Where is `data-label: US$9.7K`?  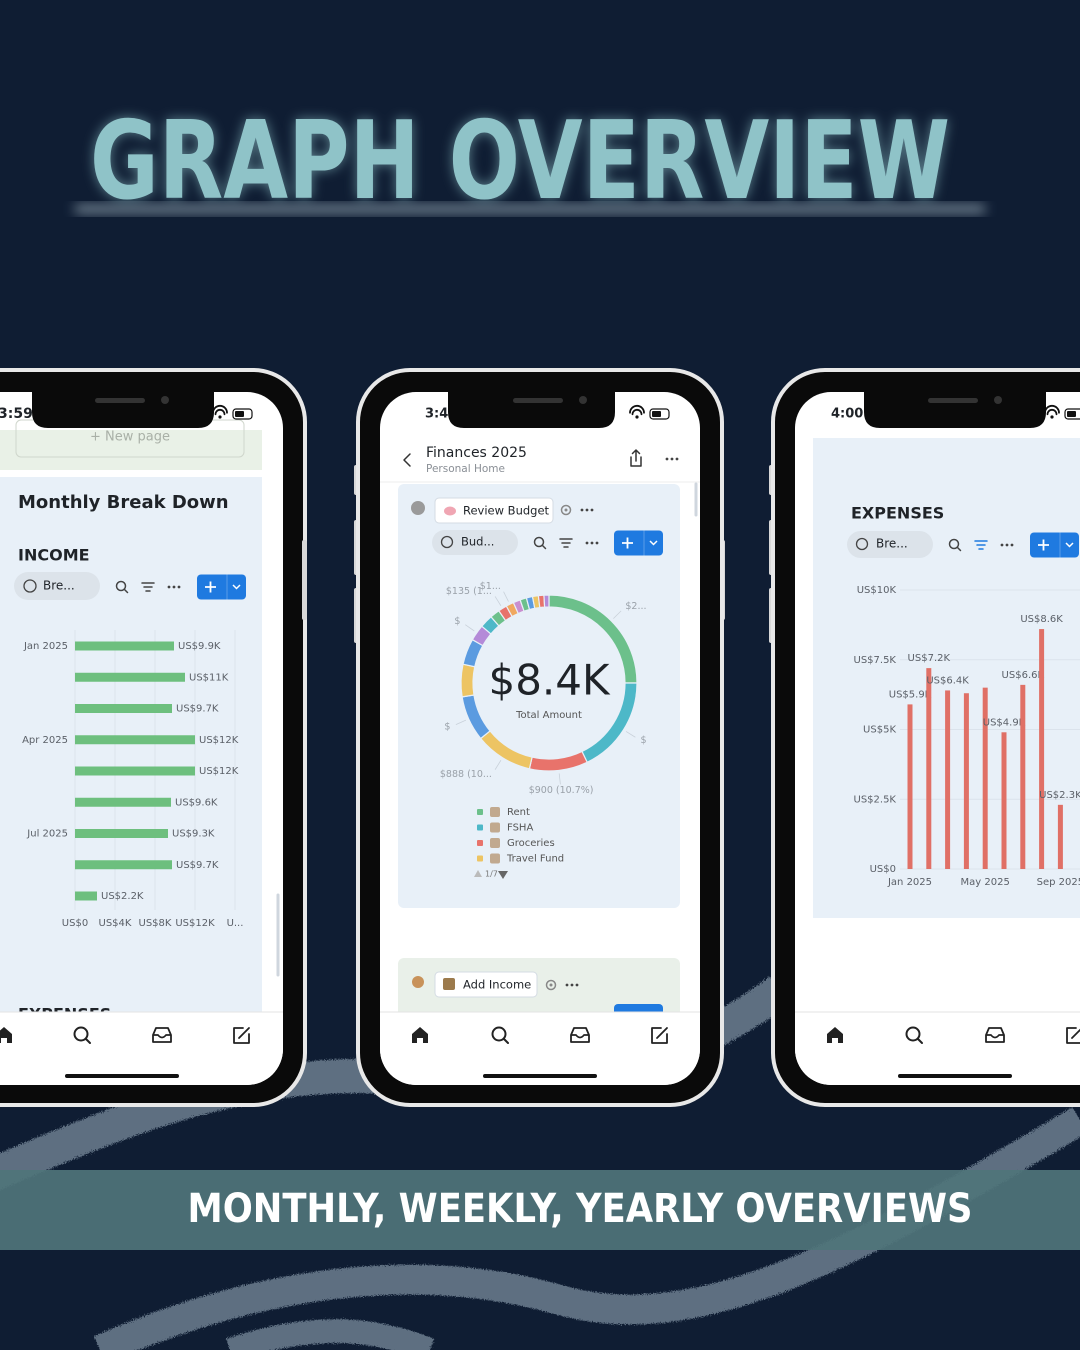 data-label: US$9.7K is located at coordinates (197, 865).